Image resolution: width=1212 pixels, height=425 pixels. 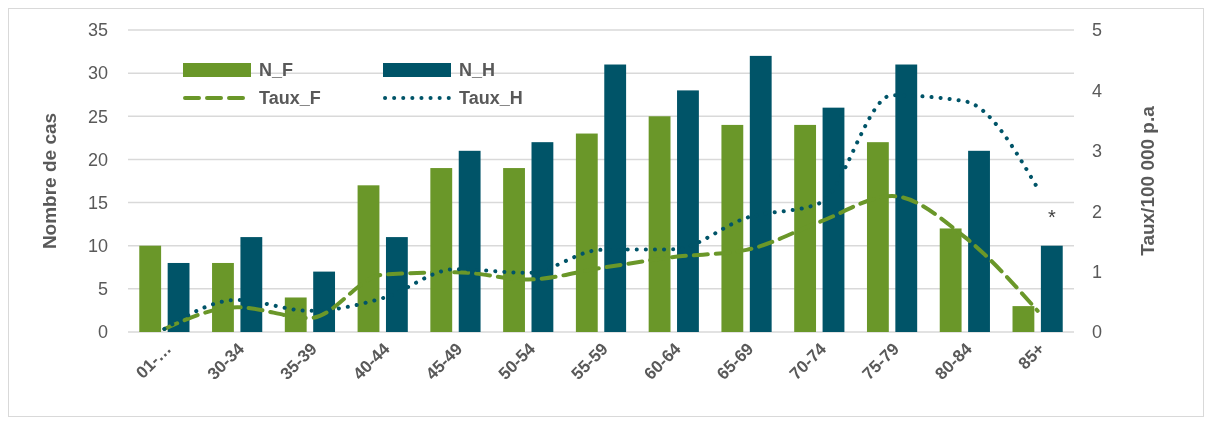 I want to click on y-tick-label: 15, so click(x=97, y=202).